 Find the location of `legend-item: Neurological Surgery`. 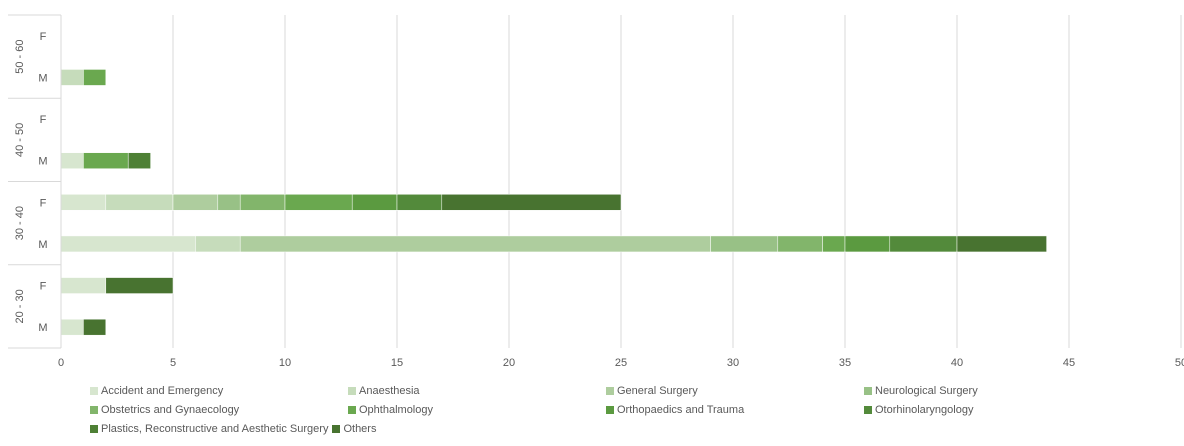

legend-item: Neurological Surgery is located at coordinates (993, 391).